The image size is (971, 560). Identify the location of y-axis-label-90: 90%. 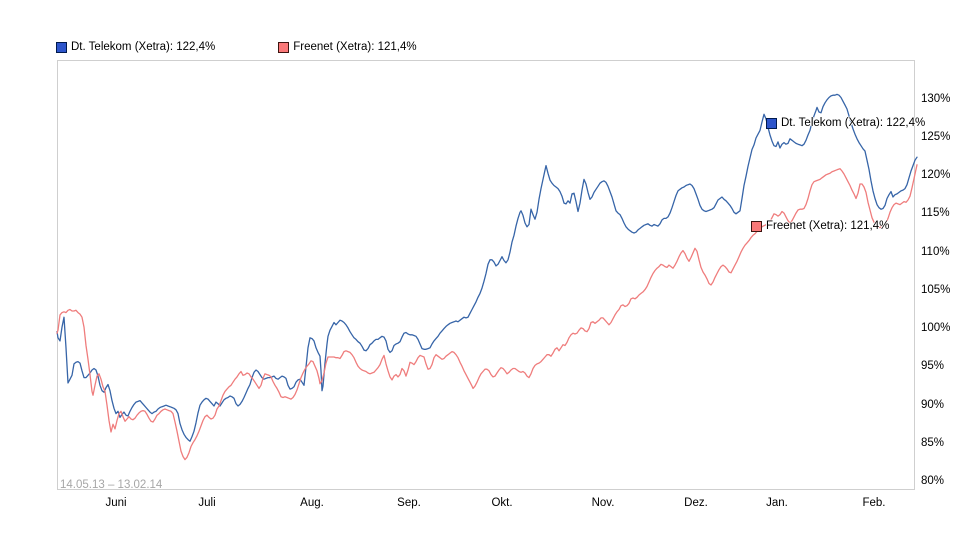
(933, 404).